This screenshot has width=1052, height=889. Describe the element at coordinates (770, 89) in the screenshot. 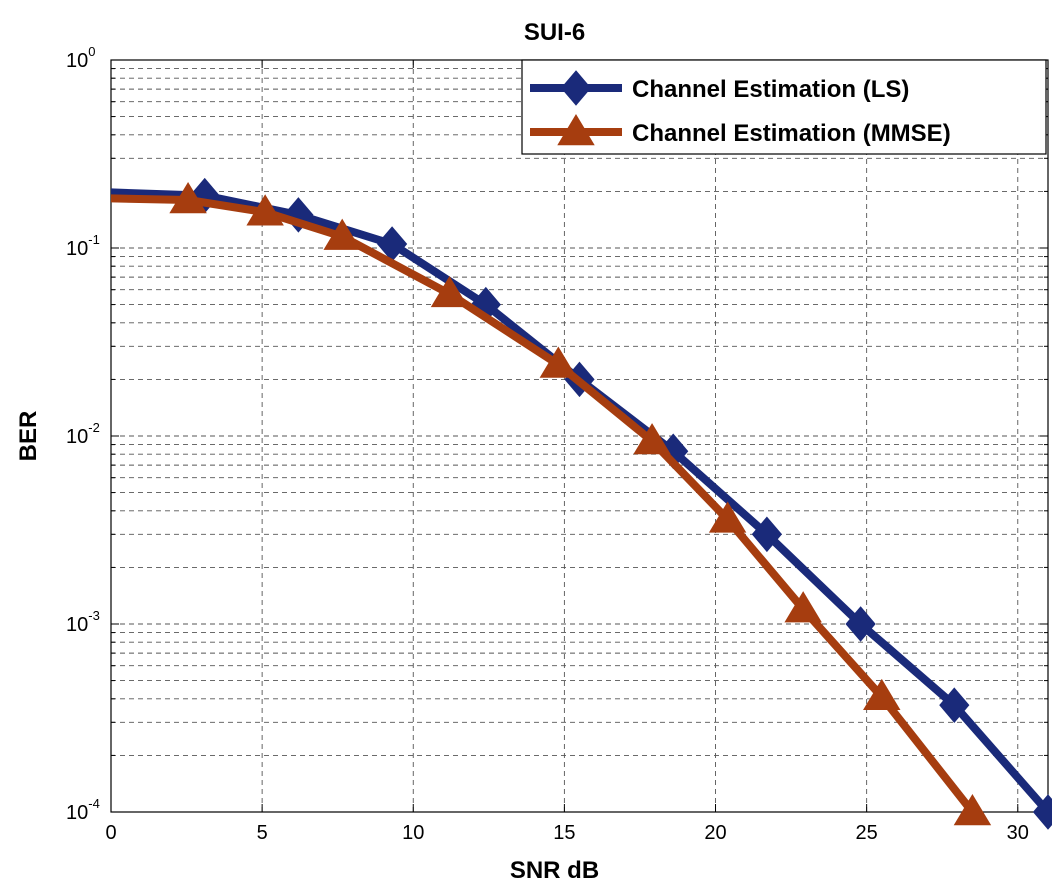

I see `legend-label-ls: Channel Estimation (LS)` at that location.